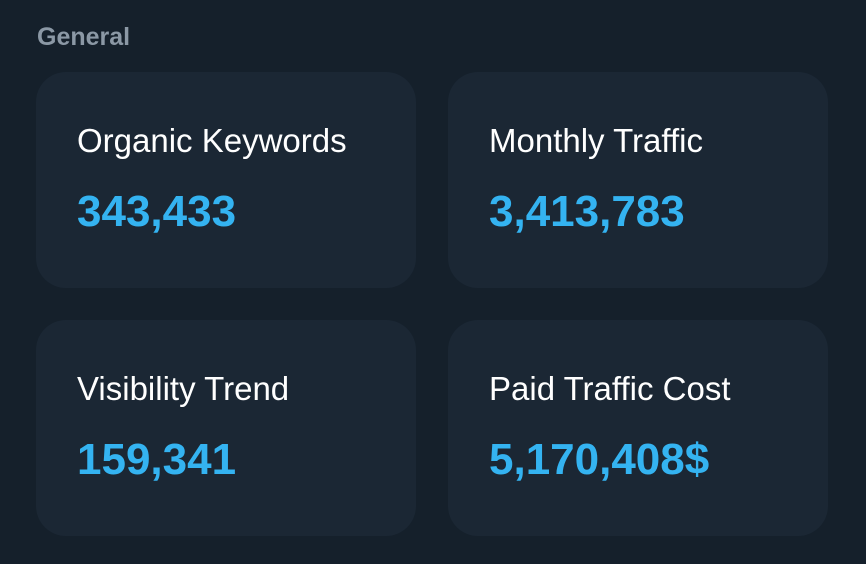 The height and width of the screenshot is (564, 866). I want to click on stat-label: Visibility Trend, so click(183, 388).